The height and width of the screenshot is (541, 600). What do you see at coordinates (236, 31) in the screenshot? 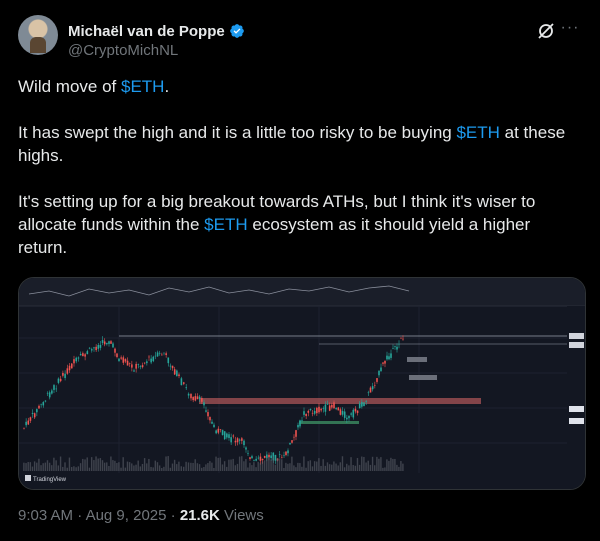
I see `verified-badge-icon` at bounding box center [236, 31].